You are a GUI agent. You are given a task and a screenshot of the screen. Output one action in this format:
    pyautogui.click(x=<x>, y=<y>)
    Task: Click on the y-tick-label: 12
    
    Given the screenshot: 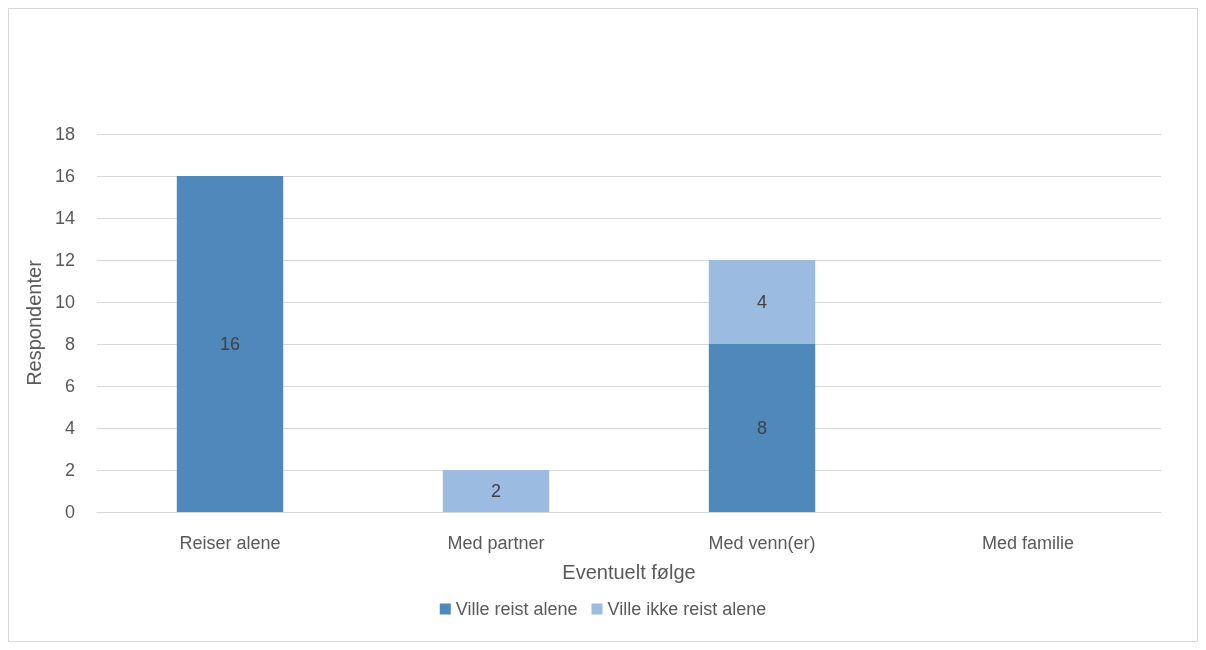 What is the action you would take?
    pyautogui.click(x=64, y=260)
    